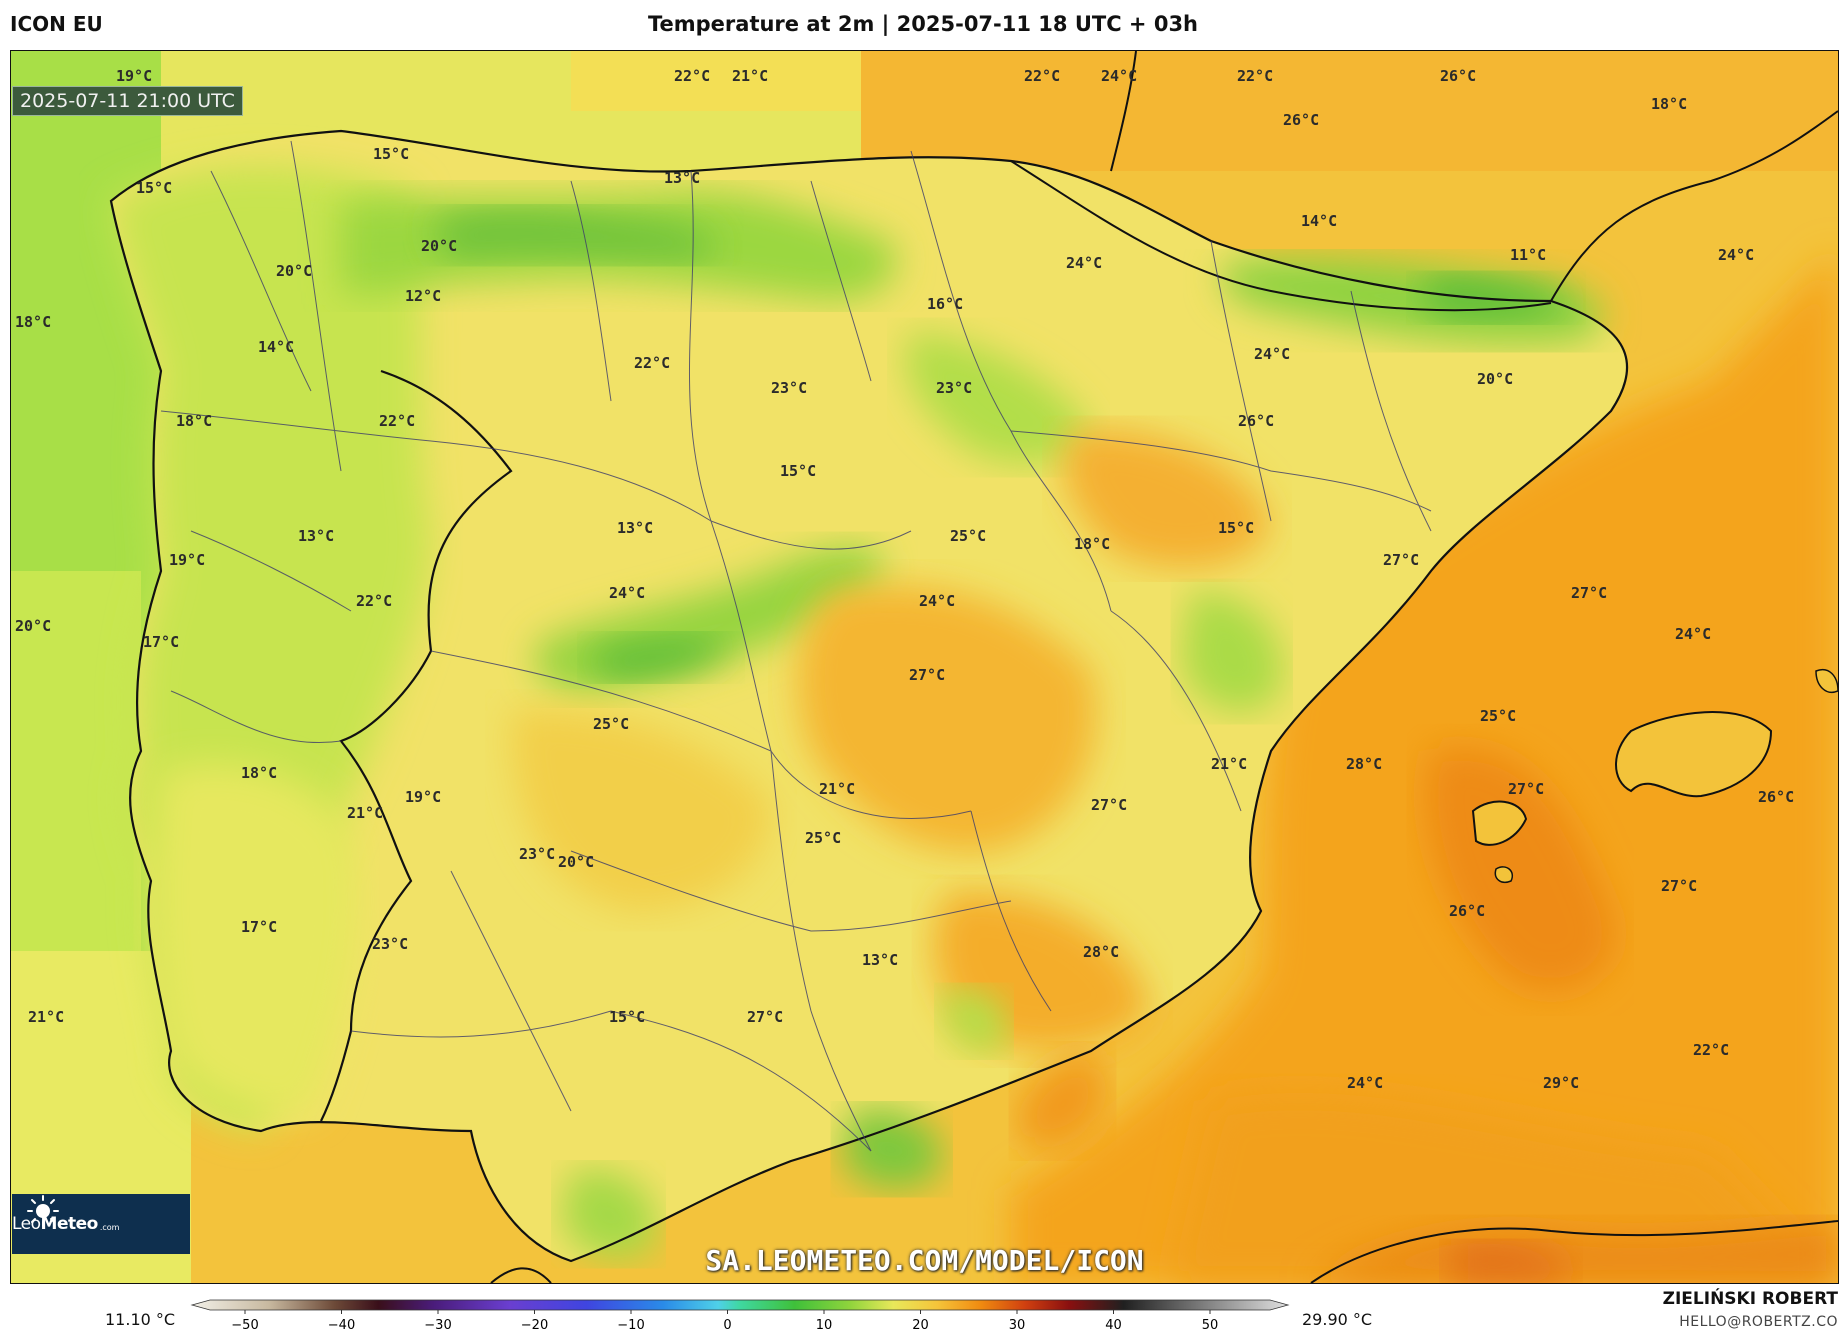 This screenshot has height=1339, width=1846. What do you see at coordinates (1210, 1325) in the screenshot?
I see `colorbar-tick-label: 50` at bounding box center [1210, 1325].